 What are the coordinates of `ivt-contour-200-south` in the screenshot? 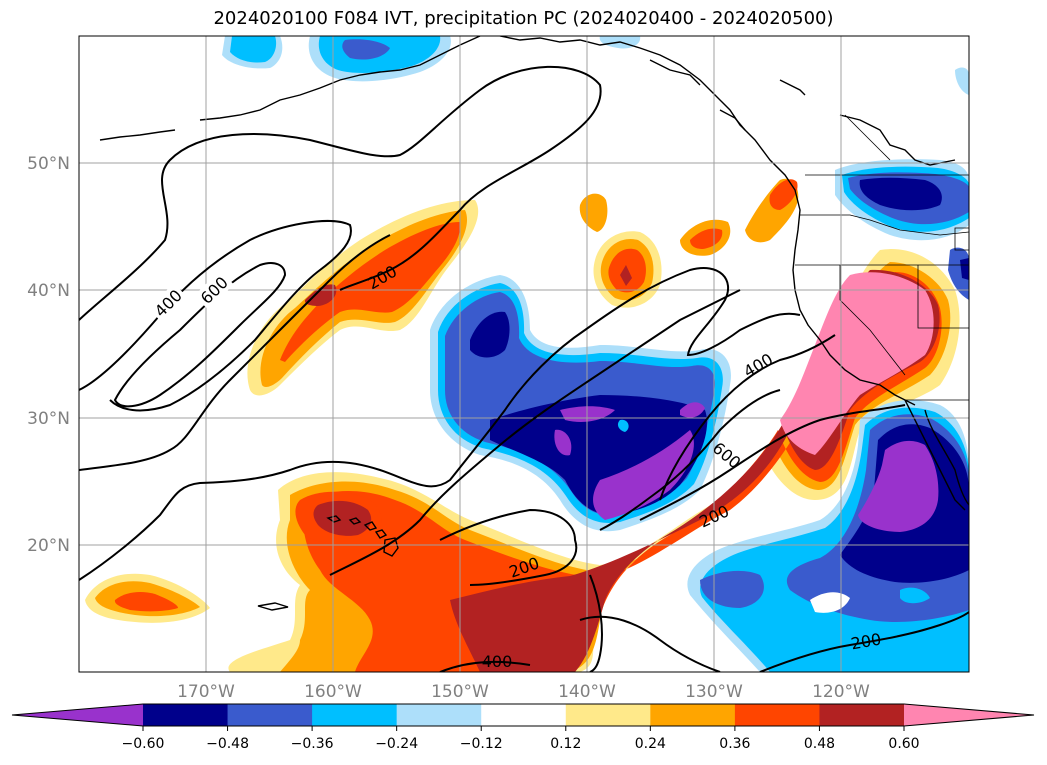 It's located at (508, 547).